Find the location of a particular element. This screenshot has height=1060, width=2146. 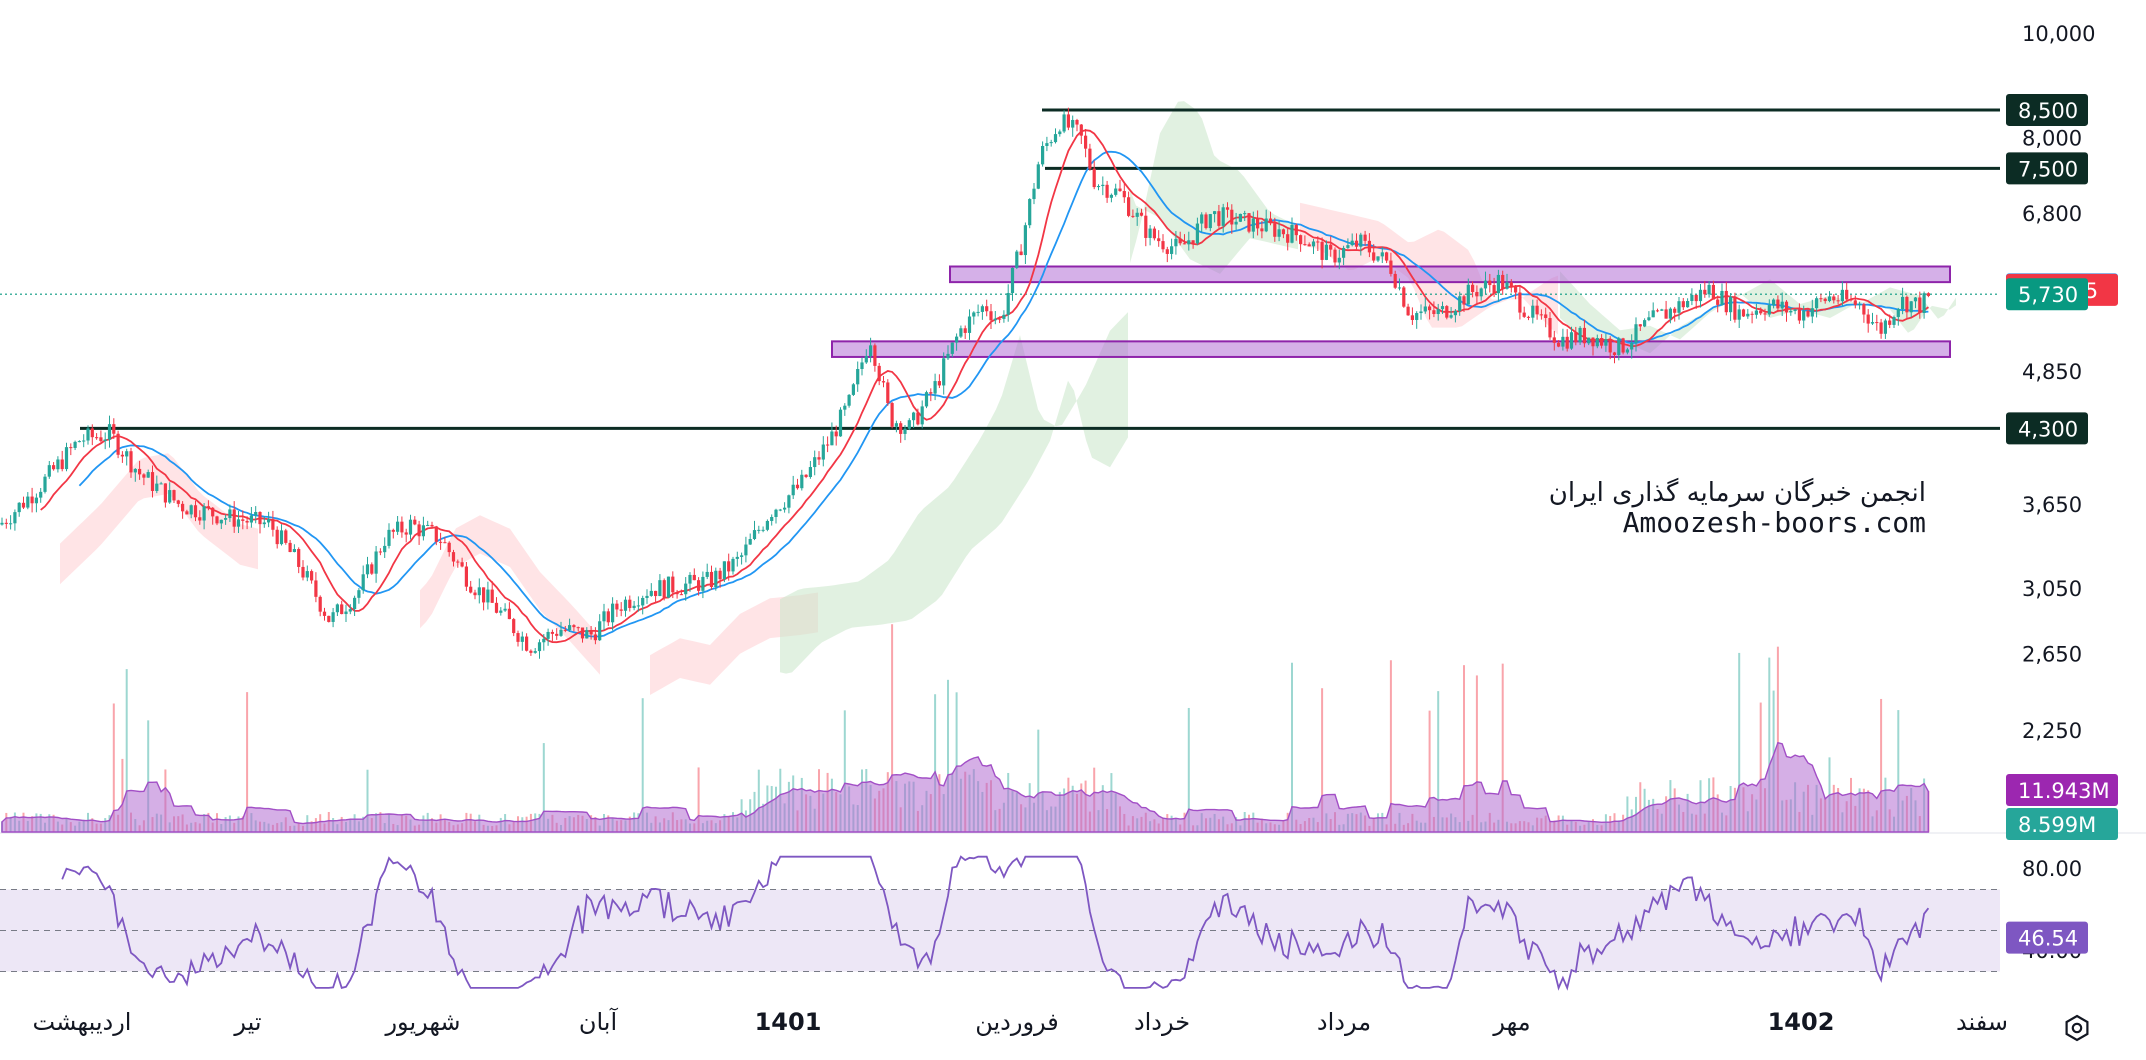

time-axis-label: خرداد is located at coordinates (1162, 1022).